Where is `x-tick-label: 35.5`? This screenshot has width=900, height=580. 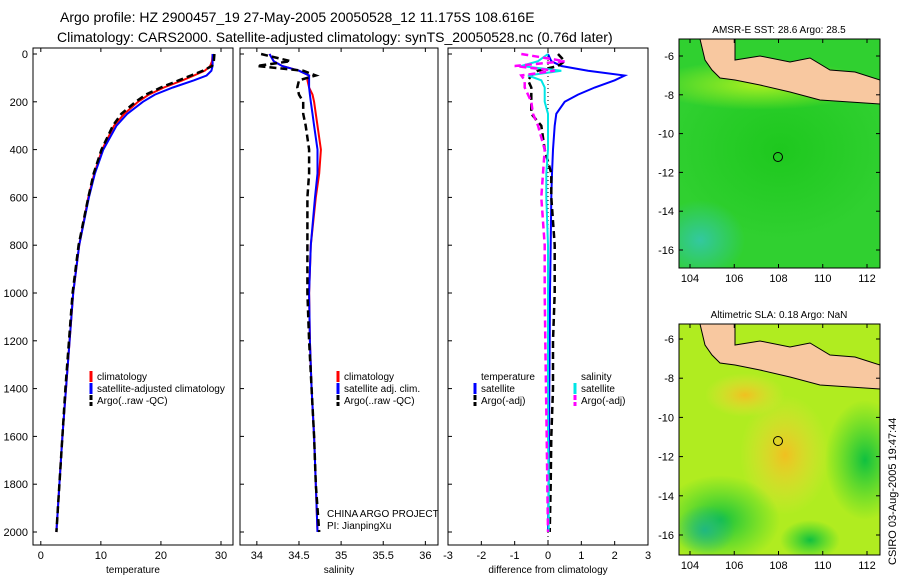 x-tick-label: 35.5 is located at coordinates (383, 556).